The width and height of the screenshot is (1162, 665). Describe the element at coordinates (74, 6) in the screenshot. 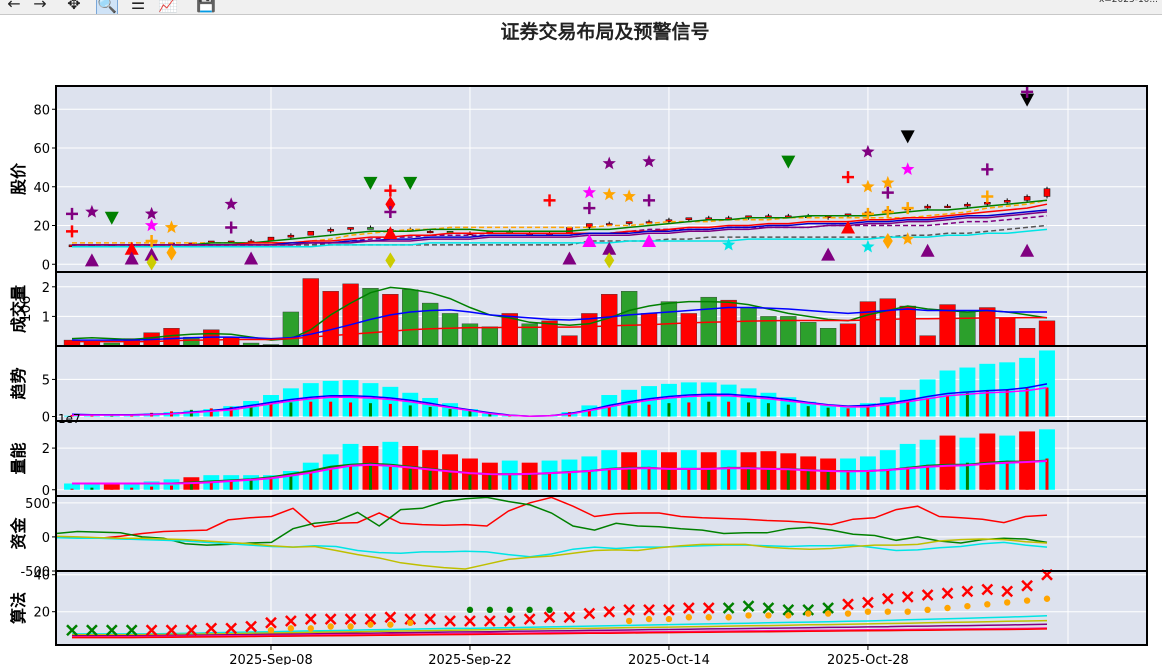

I see `pan-icon: ✥` at that location.